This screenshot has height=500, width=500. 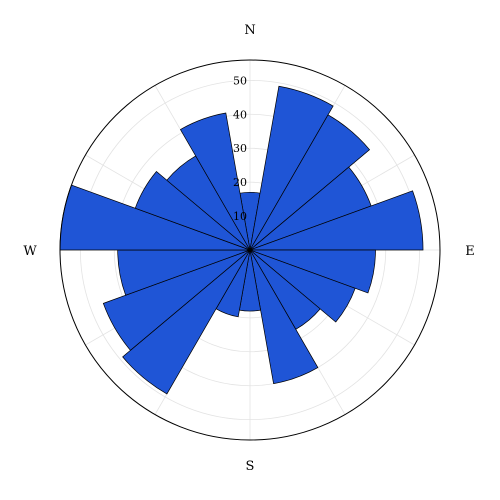 I want to click on radial-tick-label-30: 30, so click(x=240, y=148).